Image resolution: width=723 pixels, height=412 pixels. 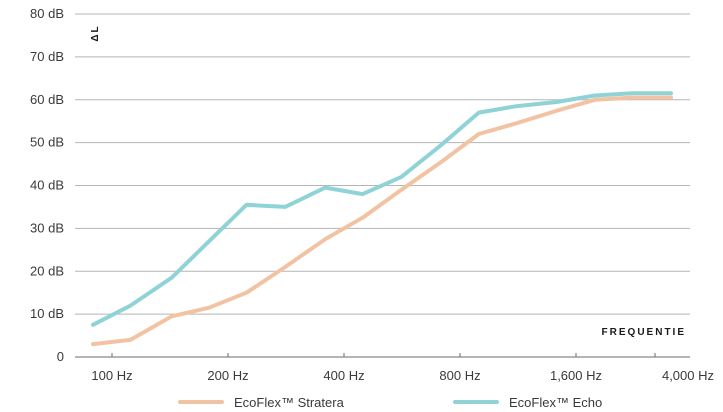 I want to click on y-tick-label: 30 dB, so click(x=47, y=227).